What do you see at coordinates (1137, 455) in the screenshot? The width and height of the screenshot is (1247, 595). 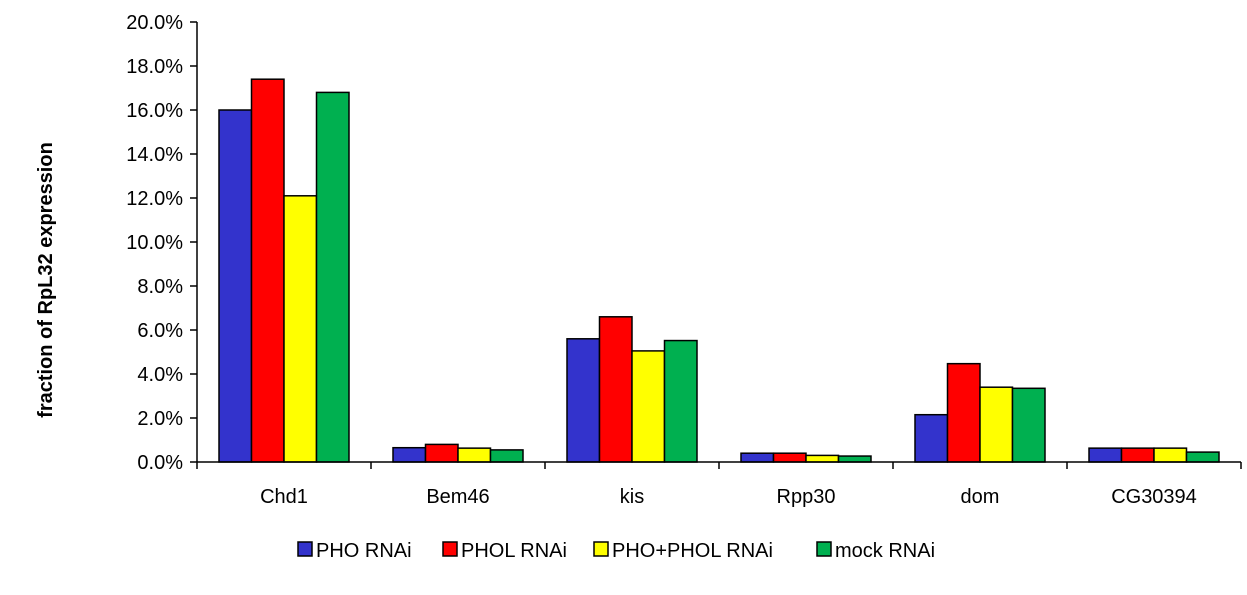 I see `bar-phol-rnai-cg30394` at bounding box center [1137, 455].